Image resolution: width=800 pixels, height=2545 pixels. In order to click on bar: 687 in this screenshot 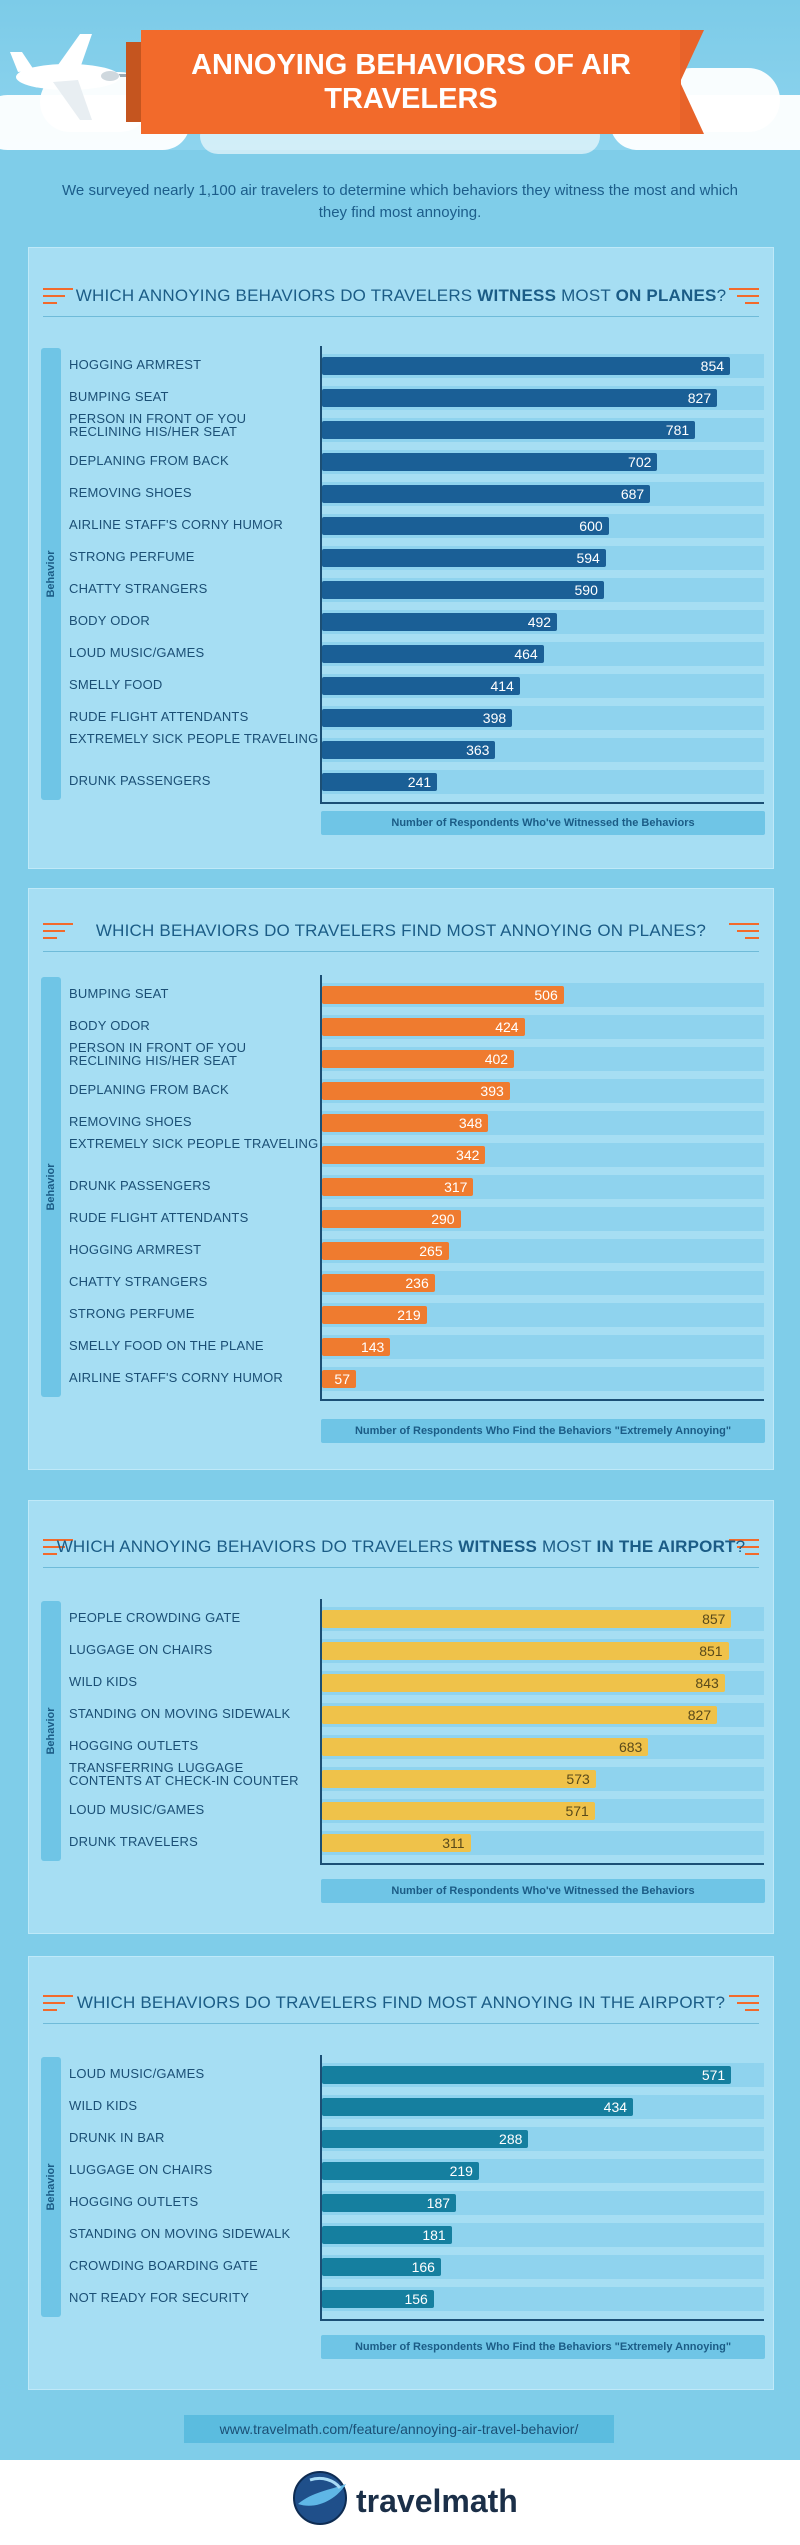, I will do `click(486, 494)`.